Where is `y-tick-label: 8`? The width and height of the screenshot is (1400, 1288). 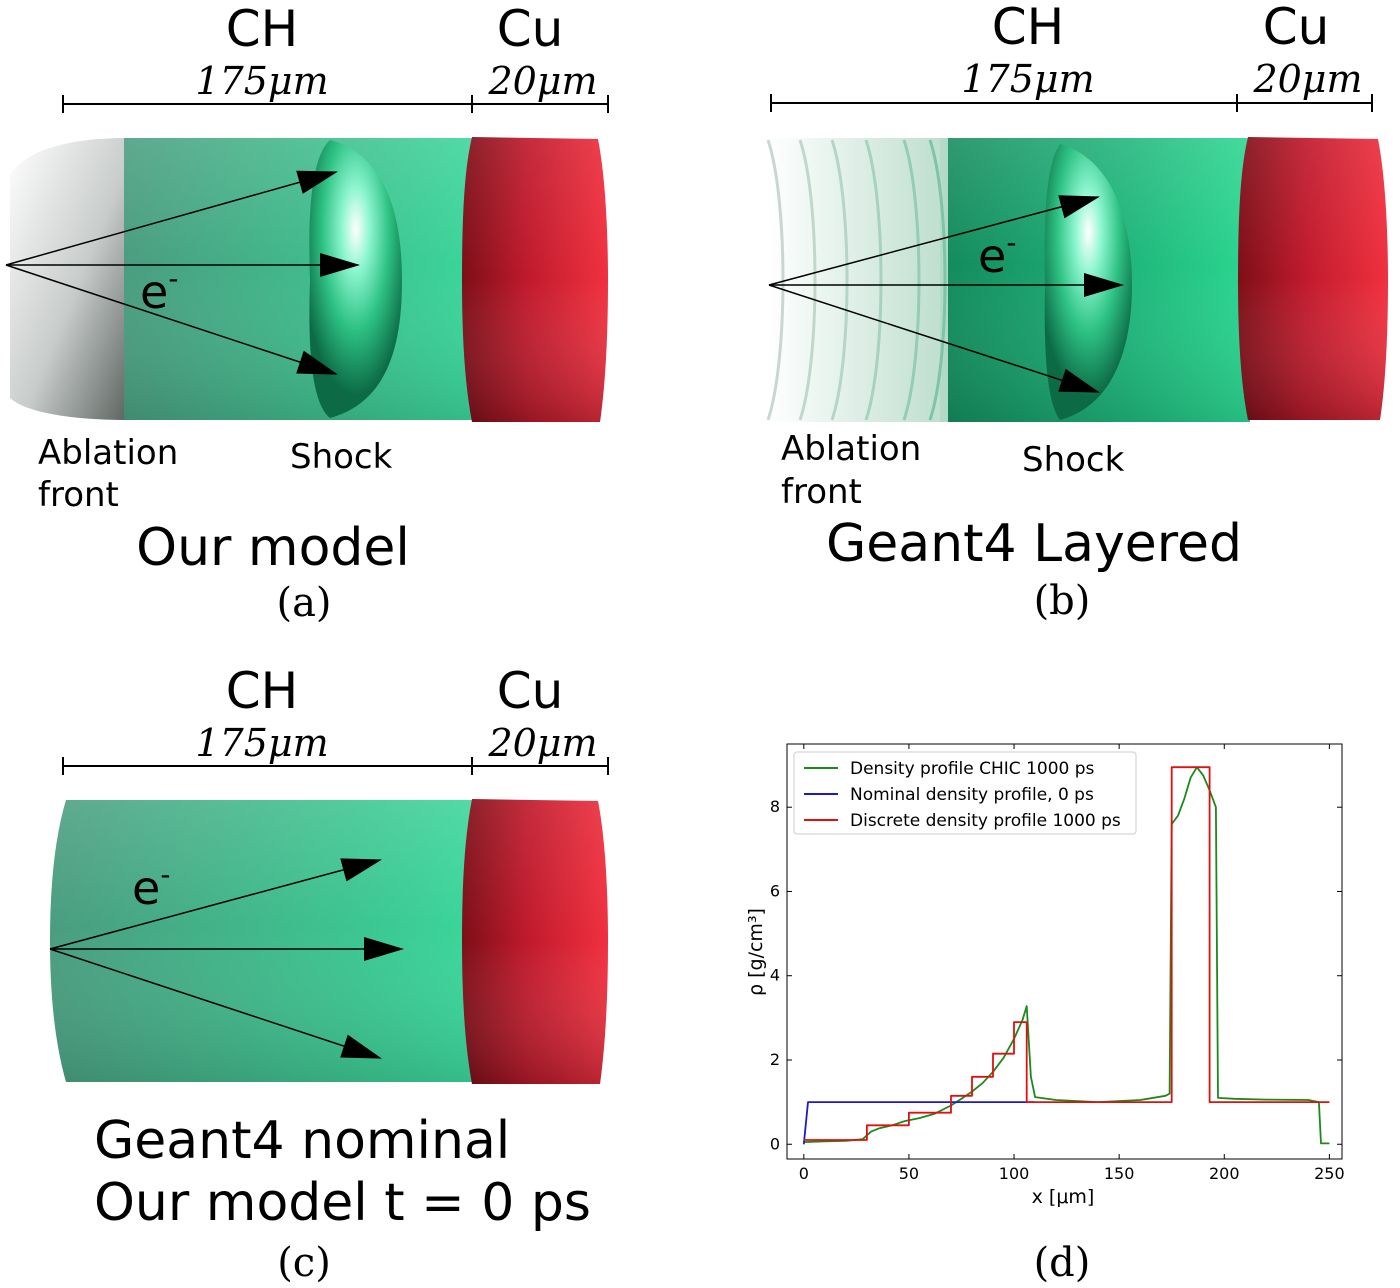
y-tick-label: 8 is located at coordinates (775, 806).